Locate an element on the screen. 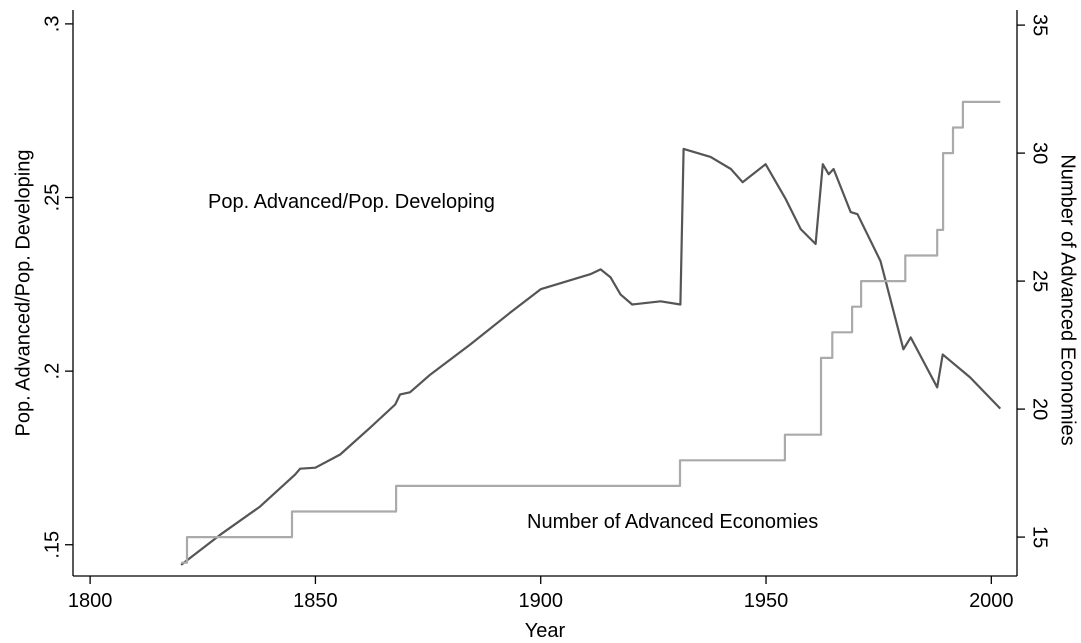  y2-tick-label: 20 is located at coordinates (1040, 409).